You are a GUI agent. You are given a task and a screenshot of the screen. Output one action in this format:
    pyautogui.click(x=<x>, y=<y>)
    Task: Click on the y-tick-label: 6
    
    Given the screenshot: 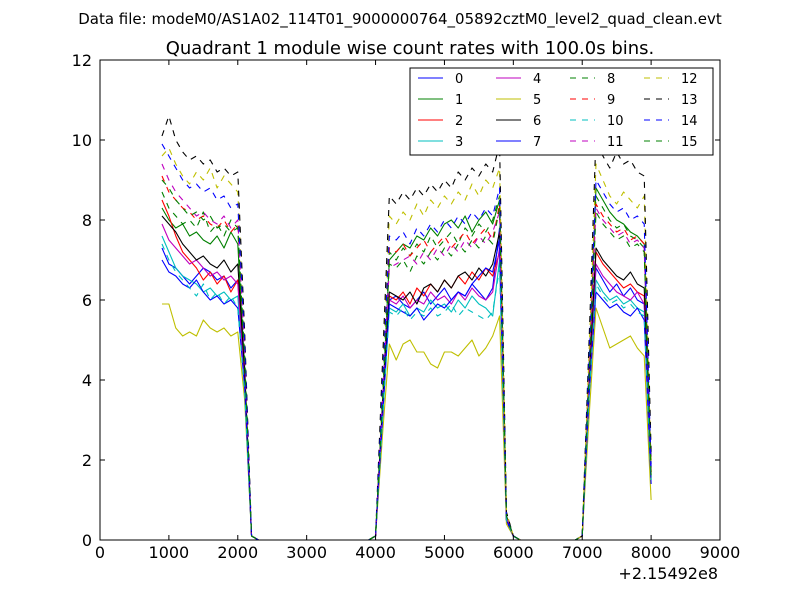 What is the action you would take?
    pyautogui.click(x=87, y=300)
    